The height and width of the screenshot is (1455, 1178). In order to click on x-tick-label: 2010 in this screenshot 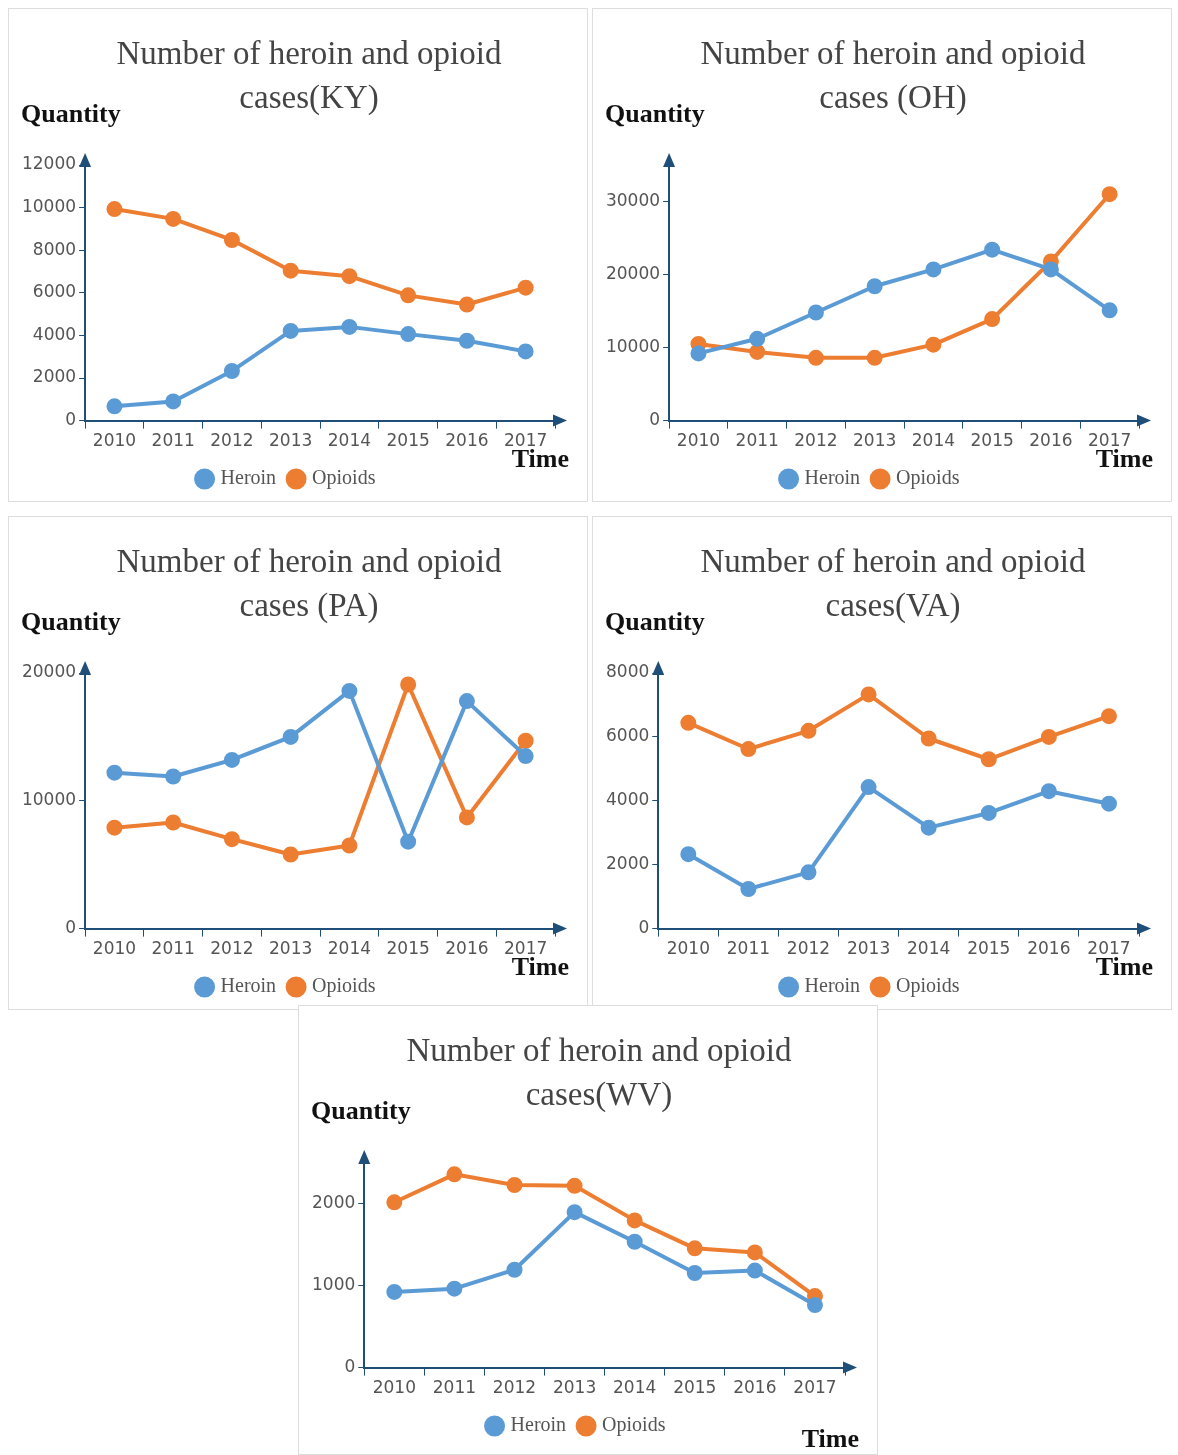, I will do `click(394, 1387)`.